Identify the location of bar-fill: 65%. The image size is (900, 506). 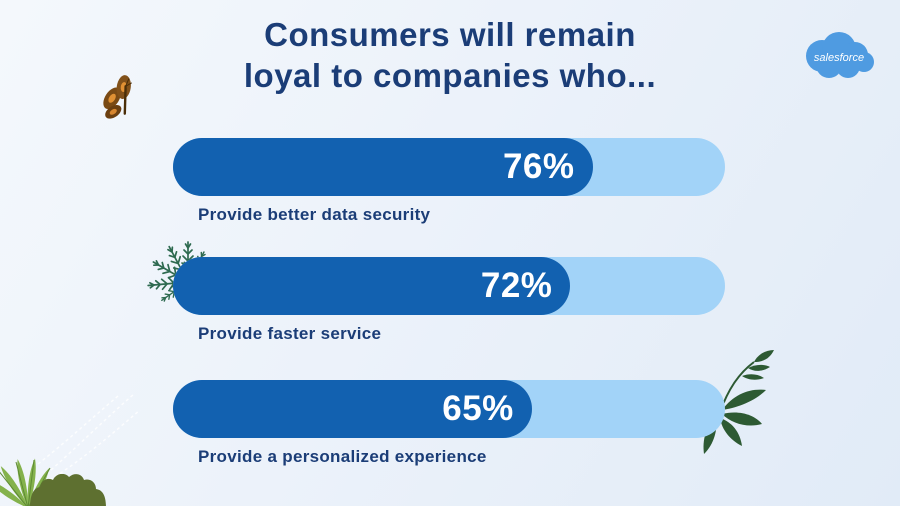
(352, 409).